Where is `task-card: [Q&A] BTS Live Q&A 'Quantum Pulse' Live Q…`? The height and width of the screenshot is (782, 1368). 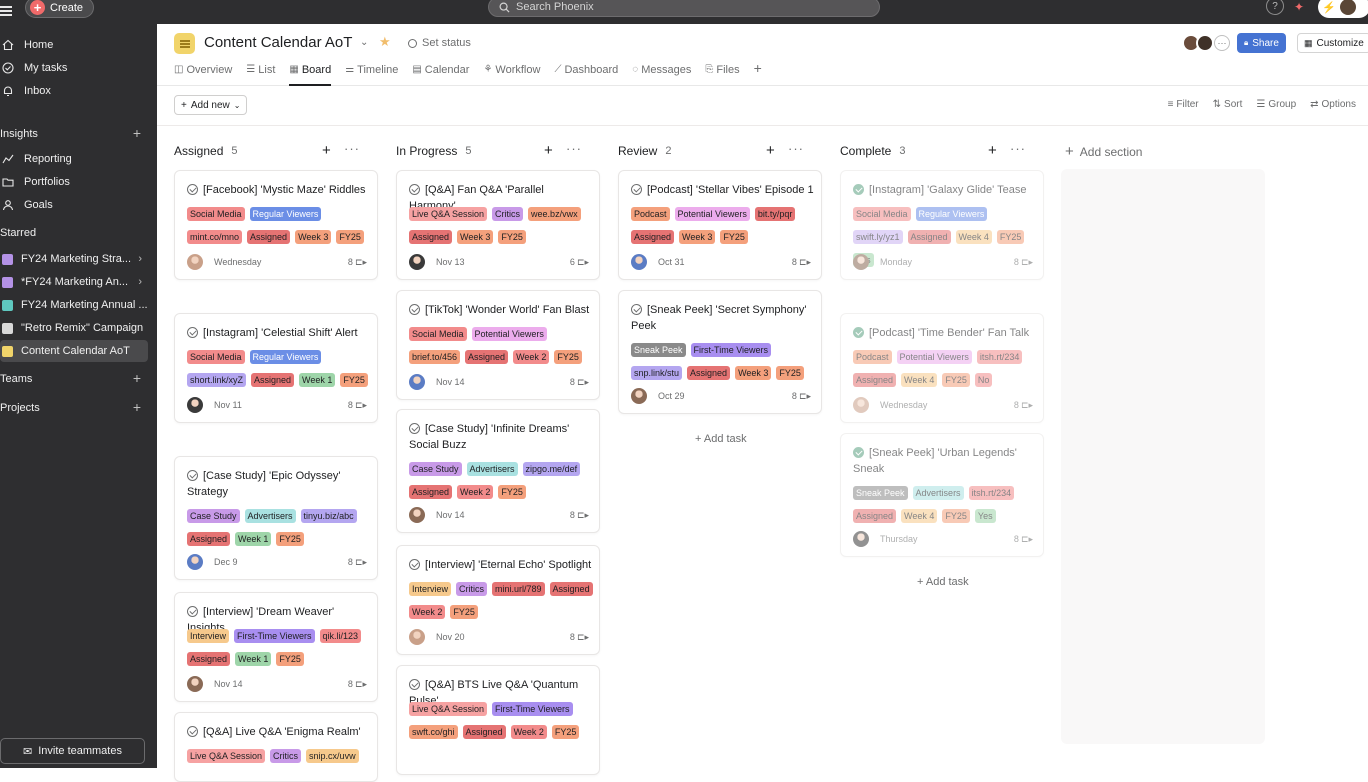 task-card: [Q&A] BTS Live Q&A 'Quantum Pulse' Live Q… is located at coordinates (498, 720).